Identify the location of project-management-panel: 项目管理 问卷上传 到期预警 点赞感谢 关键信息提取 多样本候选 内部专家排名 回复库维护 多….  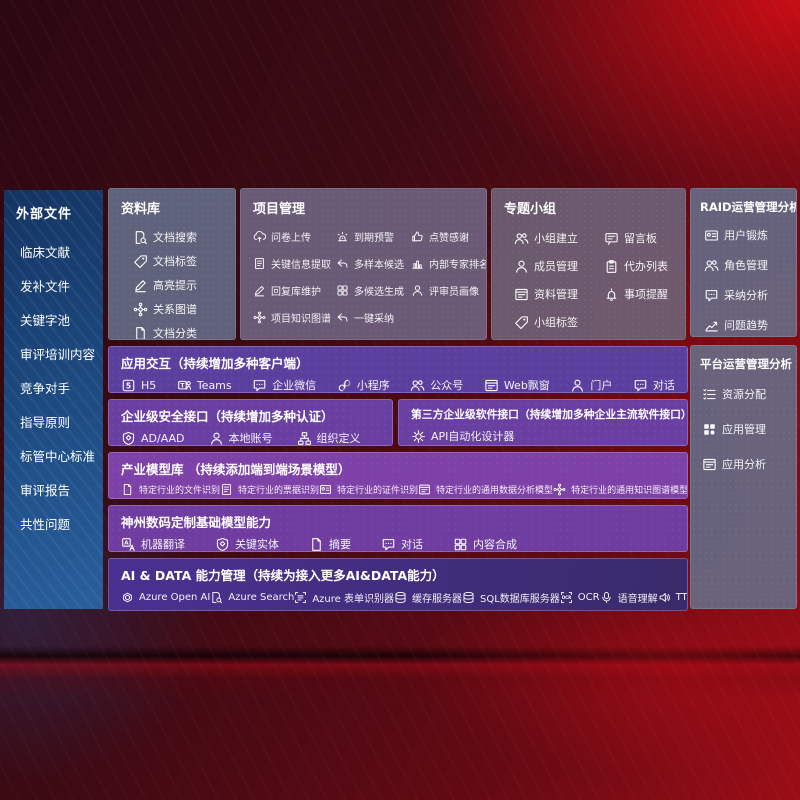
(363, 264).